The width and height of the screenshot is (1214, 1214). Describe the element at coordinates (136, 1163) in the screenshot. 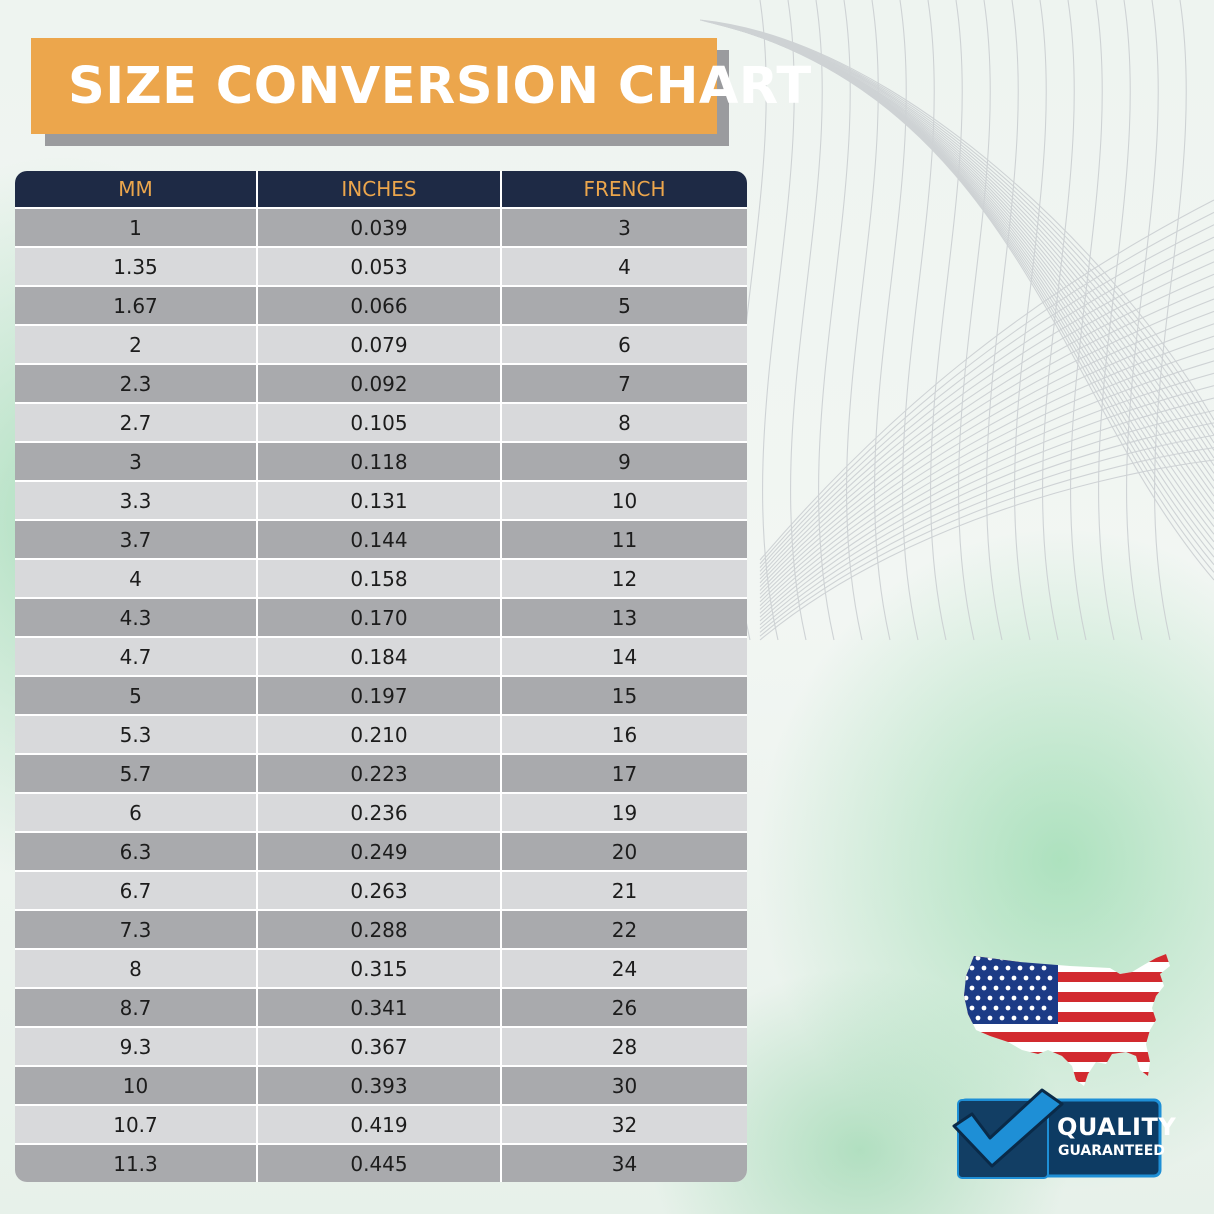

I see `cell-mm: 11.3` at that location.